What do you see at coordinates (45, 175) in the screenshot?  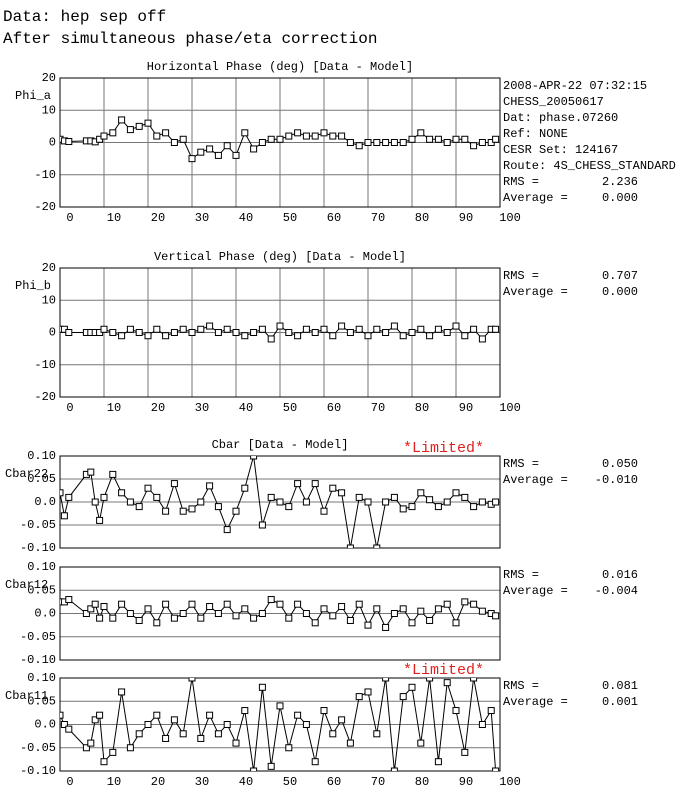 I see `y-tick-label: -10` at bounding box center [45, 175].